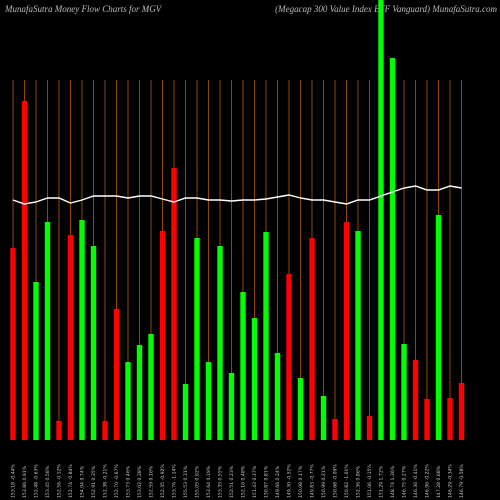 The height and width of the screenshot is (500, 500). I want to click on x-tick-label: 153.64 0.19%, so click(209, 481).